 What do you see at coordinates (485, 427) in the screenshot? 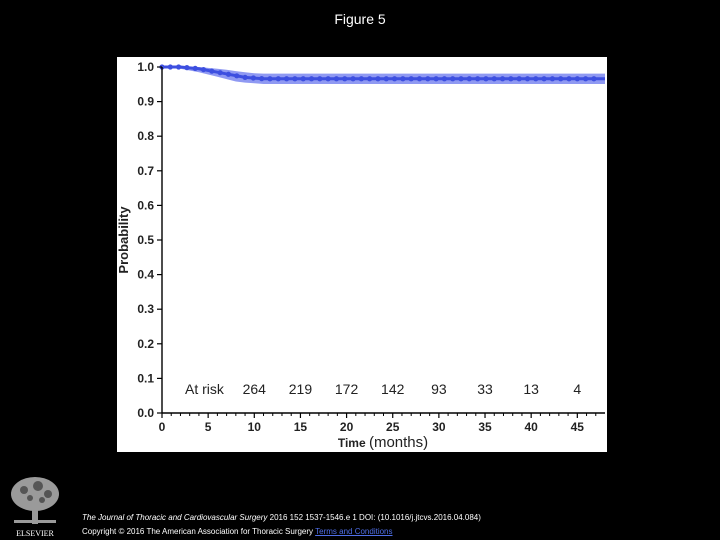
I see `x-tick-label: 35` at bounding box center [485, 427].